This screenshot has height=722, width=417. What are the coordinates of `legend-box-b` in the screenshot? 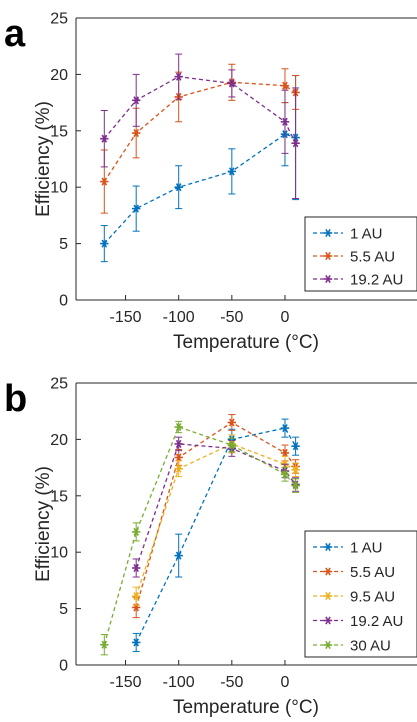 It's located at (360, 594).